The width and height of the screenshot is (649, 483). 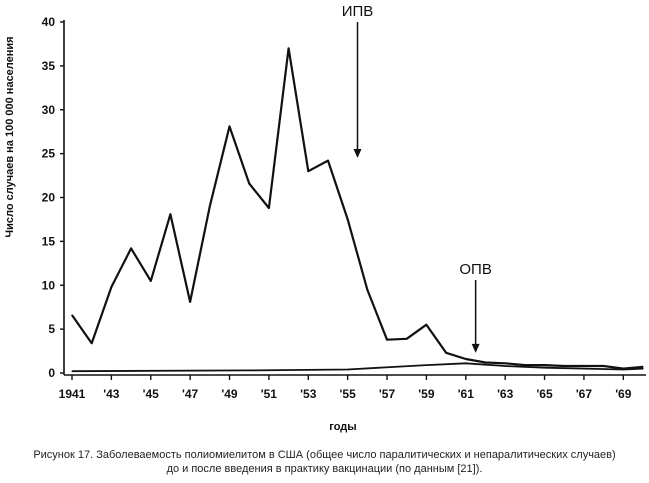 What do you see at coordinates (308, 394) in the screenshot?
I see `x-tick-label: '53` at bounding box center [308, 394].